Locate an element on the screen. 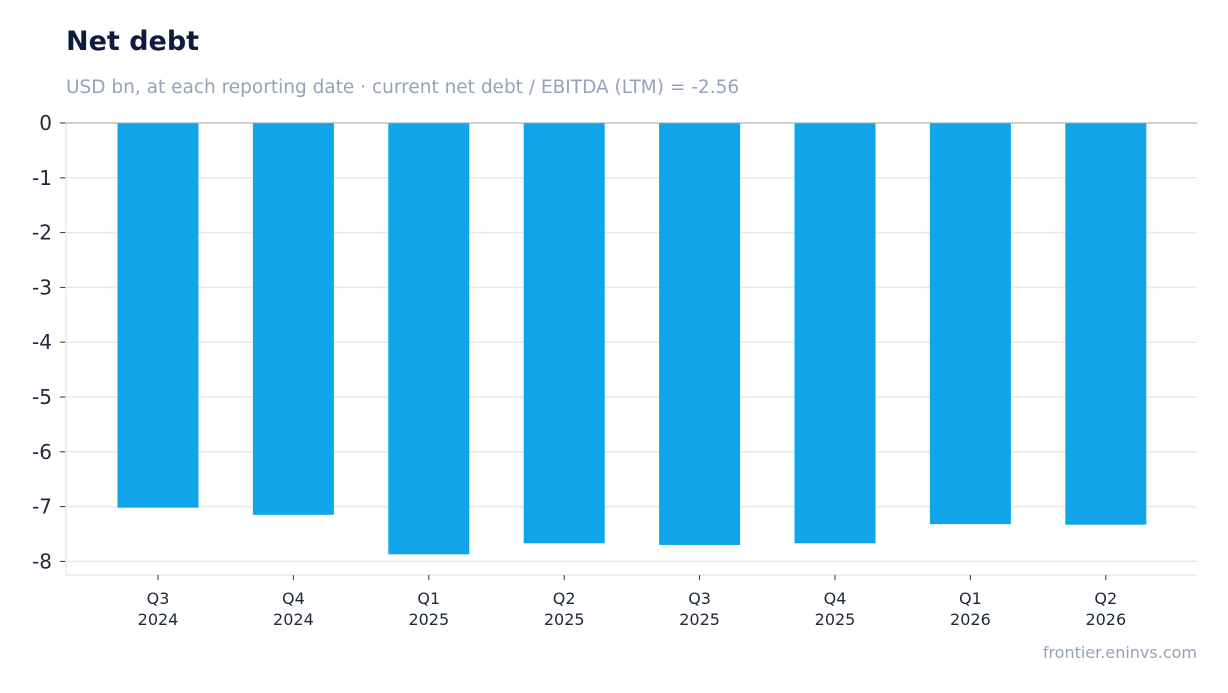  source-credit: frontier.eninvs.com is located at coordinates (1119, 652).